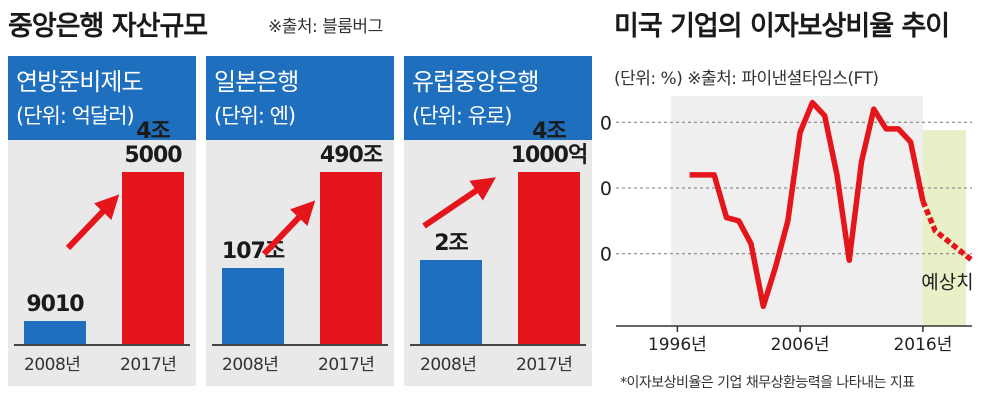 This screenshot has height=404, width=1000. I want to click on panel-header: 일본은행 (단위: 엔), so click(300, 98).